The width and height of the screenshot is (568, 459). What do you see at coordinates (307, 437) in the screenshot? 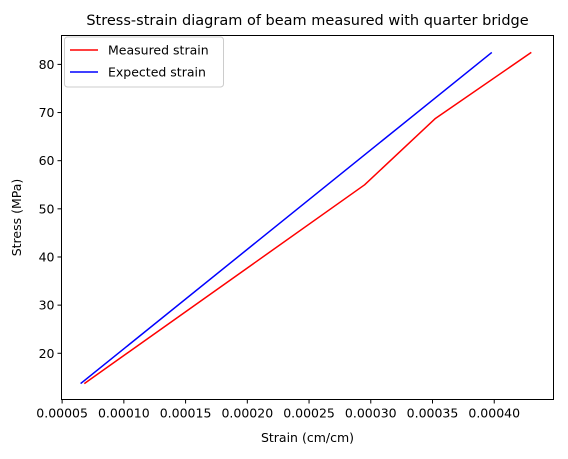
I see `x-axis-label: Strain (cm/cm)` at bounding box center [307, 437].